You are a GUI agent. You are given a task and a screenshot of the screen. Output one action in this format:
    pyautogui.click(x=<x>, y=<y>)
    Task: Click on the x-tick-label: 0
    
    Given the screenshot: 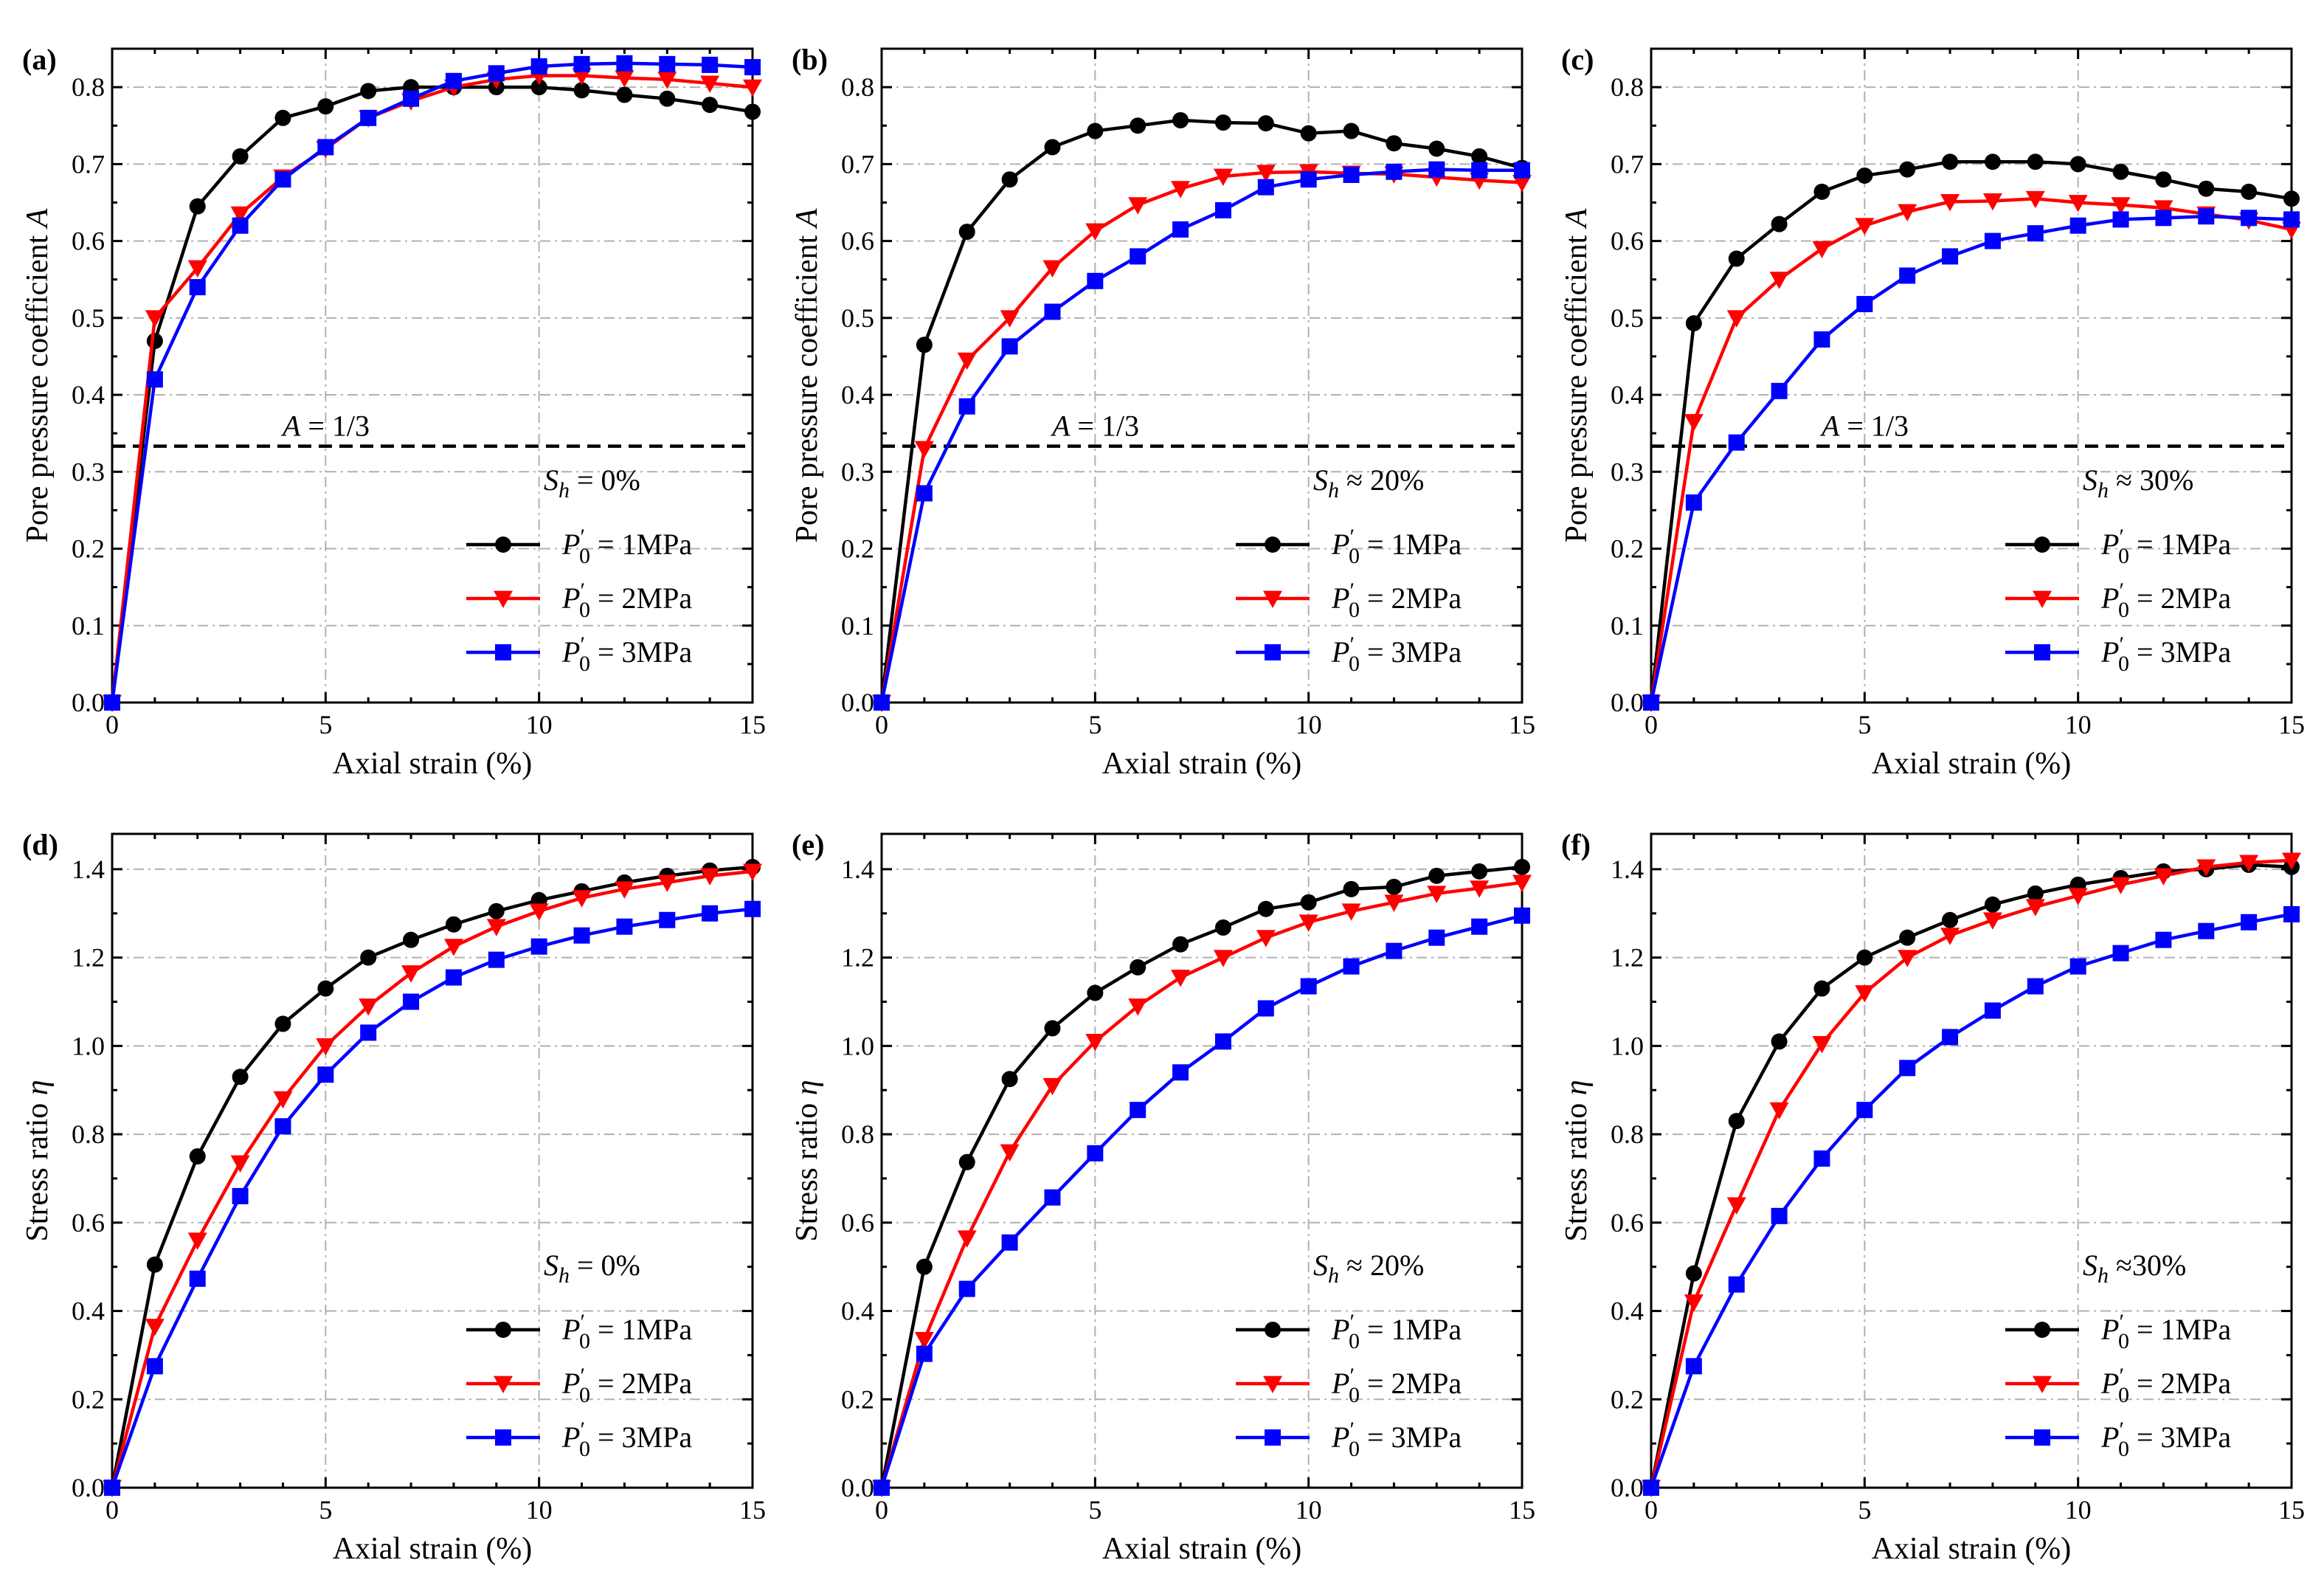 What is the action you would take?
    pyautogui.click(x=1651, y=1510)
    